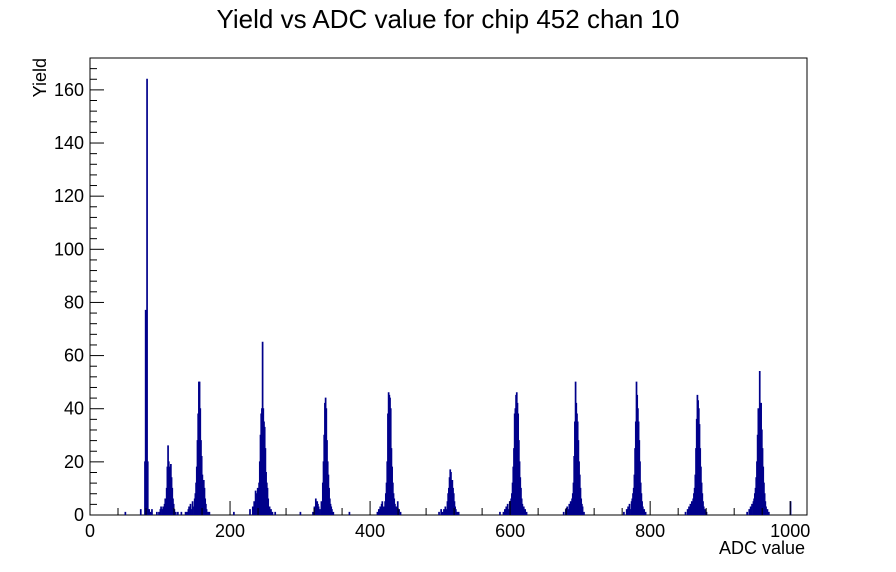  What do you see at coordinates (447, 521) in the screenshot?
I see `x-axis: 0 200 400 600 800 1000` at bounding box center [447, 521].